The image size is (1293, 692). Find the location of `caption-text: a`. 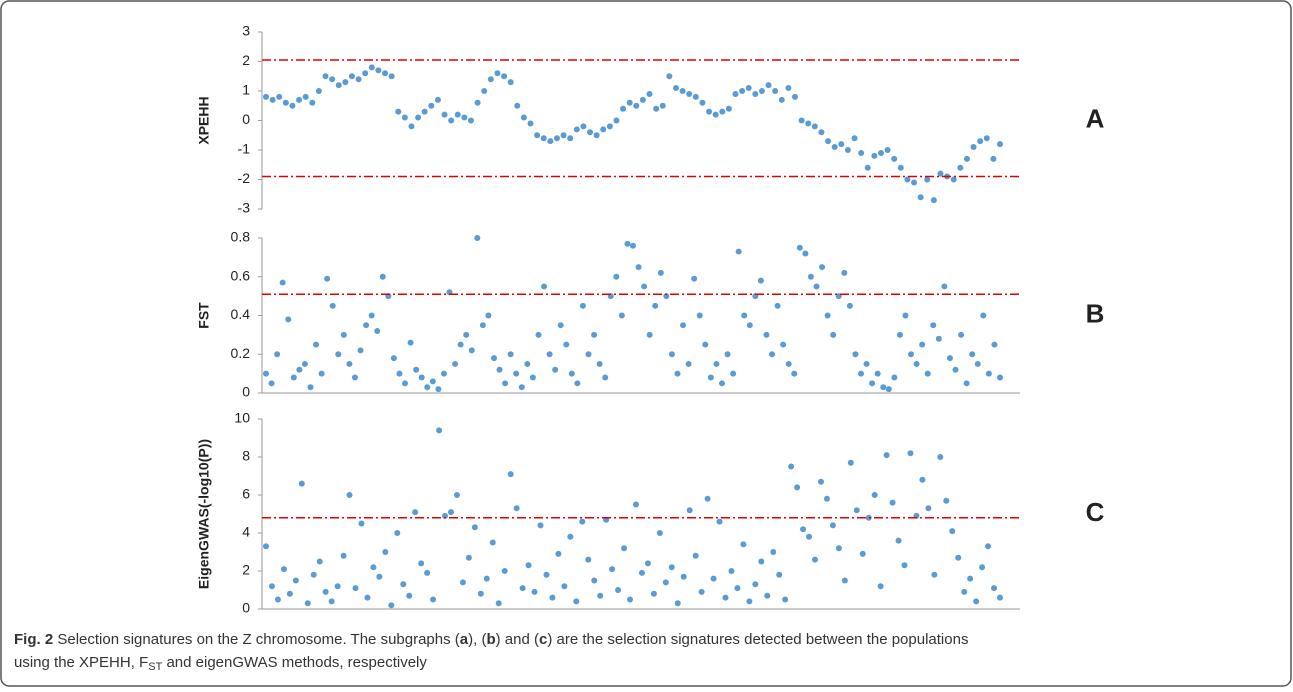

caption-text: a is located at coordinates (464, 639).